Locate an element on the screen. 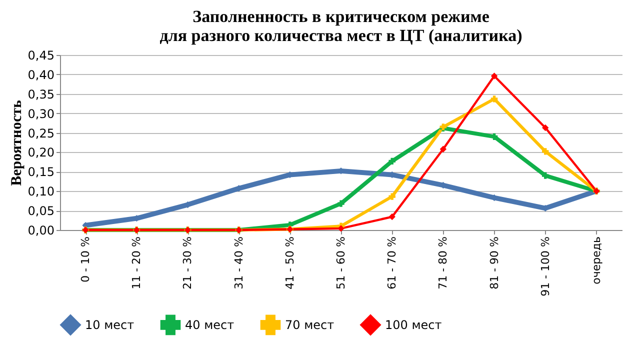 This screenshot has height=345, width=642. y-tick-label: 0,45 is located at coordinates (41, 55).